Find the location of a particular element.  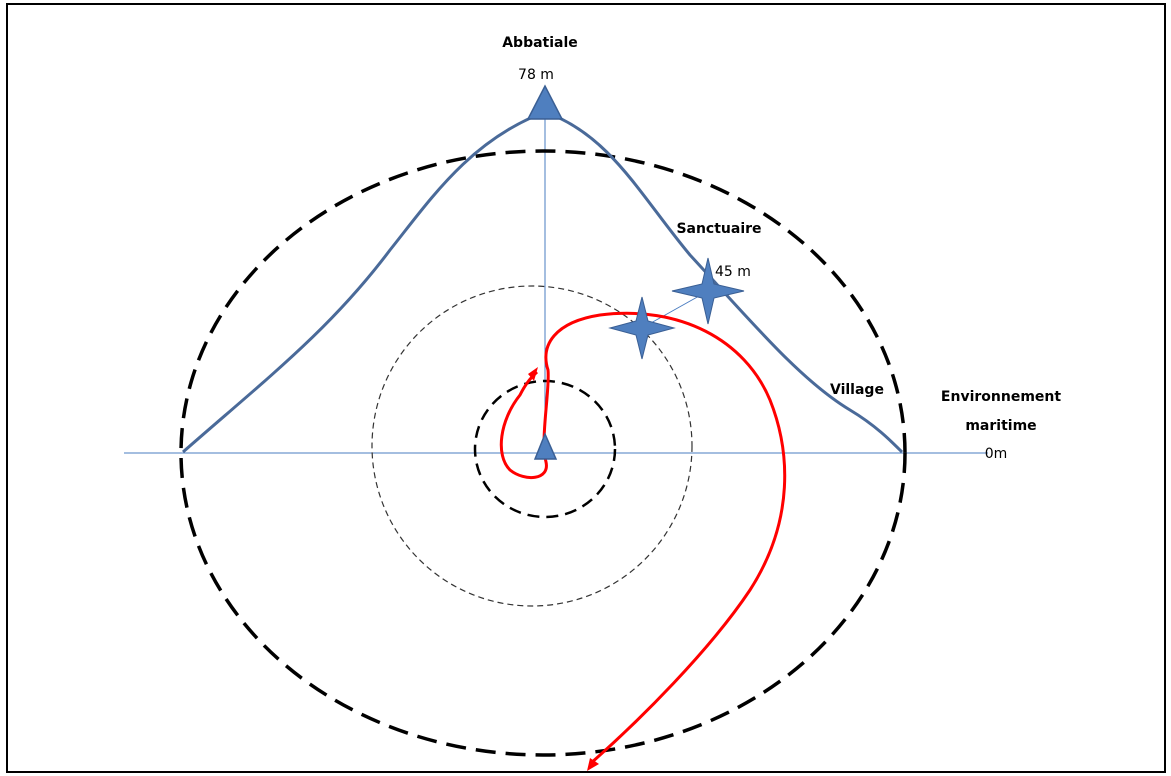

abbatiale-height-label: 78 m is located at coordinates (536, 75).